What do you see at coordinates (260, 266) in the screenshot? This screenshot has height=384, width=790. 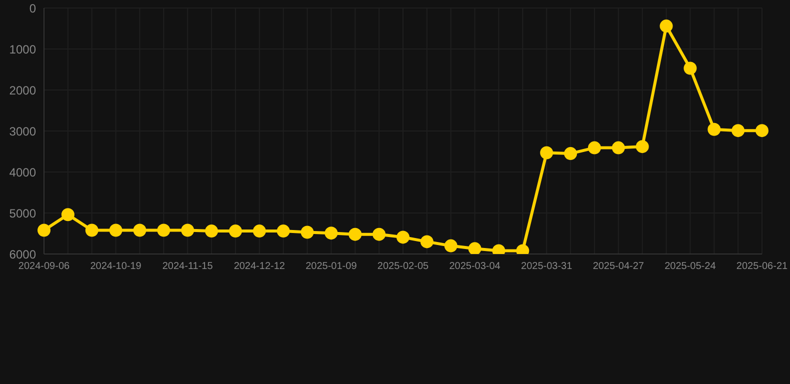 I see `x-tick-label: 2024-12-12` at bounding box center [260, 266].